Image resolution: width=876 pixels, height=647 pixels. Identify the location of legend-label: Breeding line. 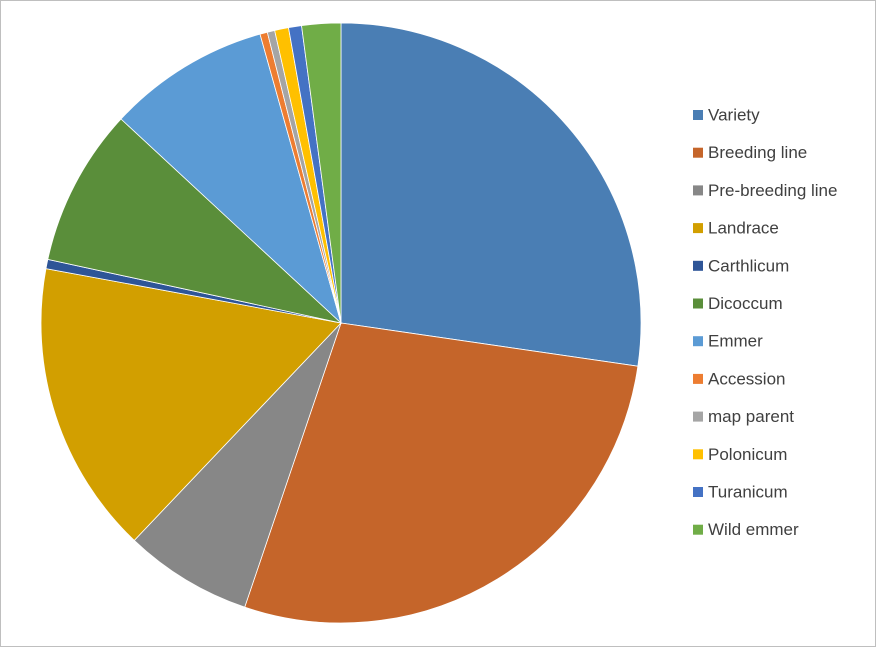
(757, 152).